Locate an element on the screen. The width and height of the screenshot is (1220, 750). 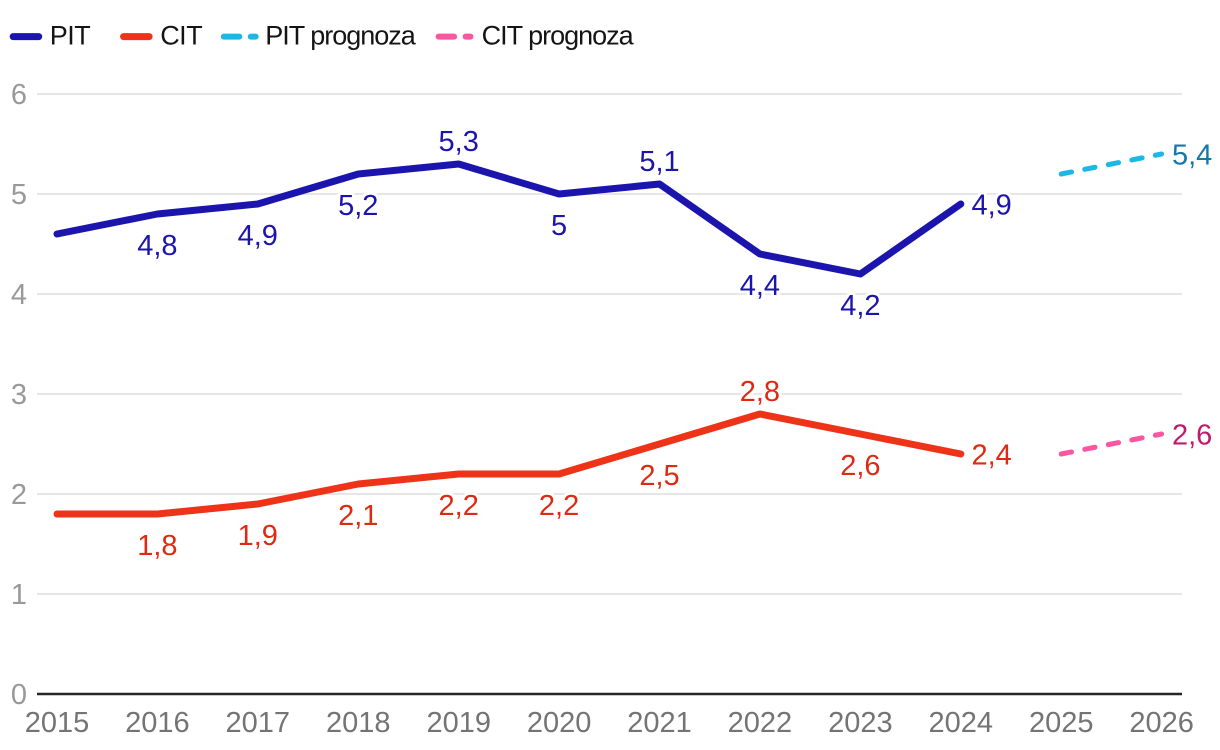
svg-text: 2,1 is located at coordinates (358, 516).